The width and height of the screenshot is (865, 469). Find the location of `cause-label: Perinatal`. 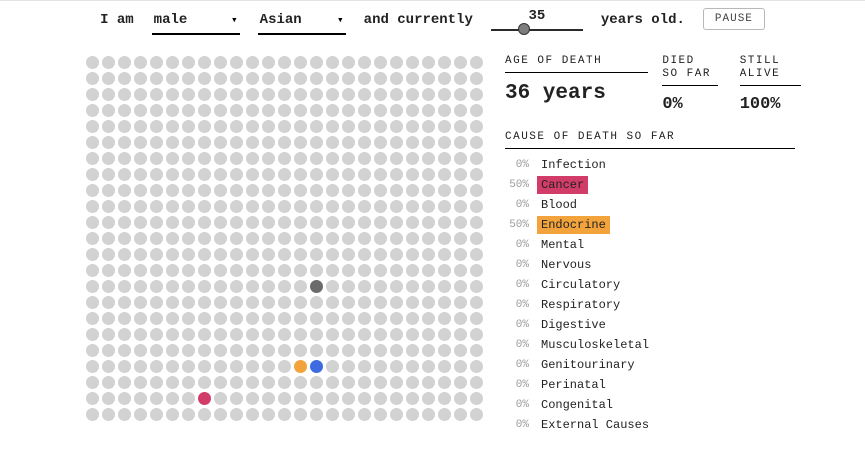

cause-label: Perinatal is located at coordinates (573, 384).